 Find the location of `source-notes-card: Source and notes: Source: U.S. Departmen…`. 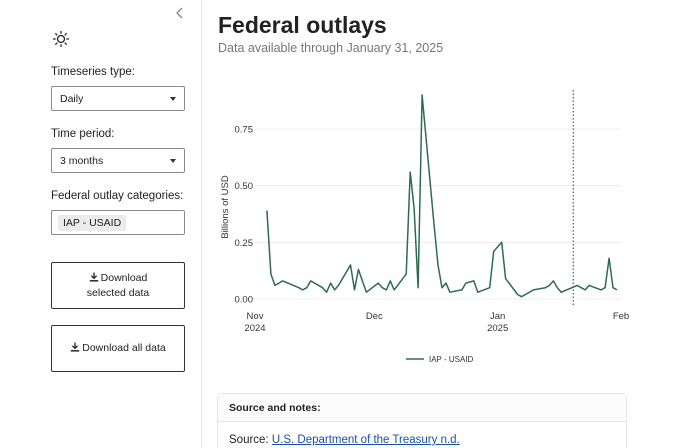

source-notes-card: Source and notes: Source: U.S. Departmen… is located at coordinates (422, 420).